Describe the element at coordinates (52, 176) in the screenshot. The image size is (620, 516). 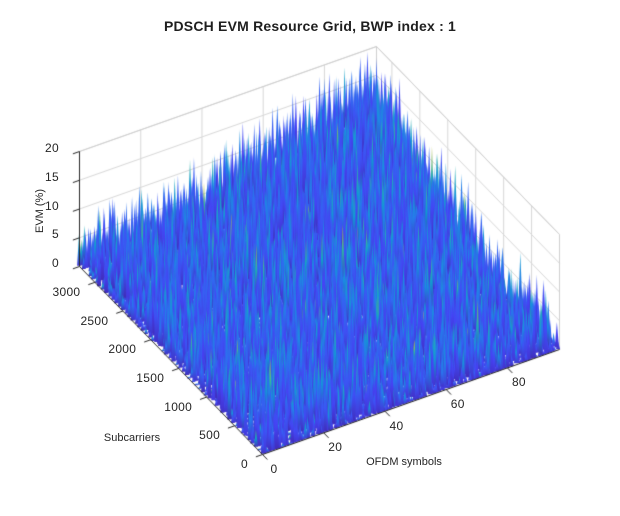
I see `z-tick-label: 15` at that location.